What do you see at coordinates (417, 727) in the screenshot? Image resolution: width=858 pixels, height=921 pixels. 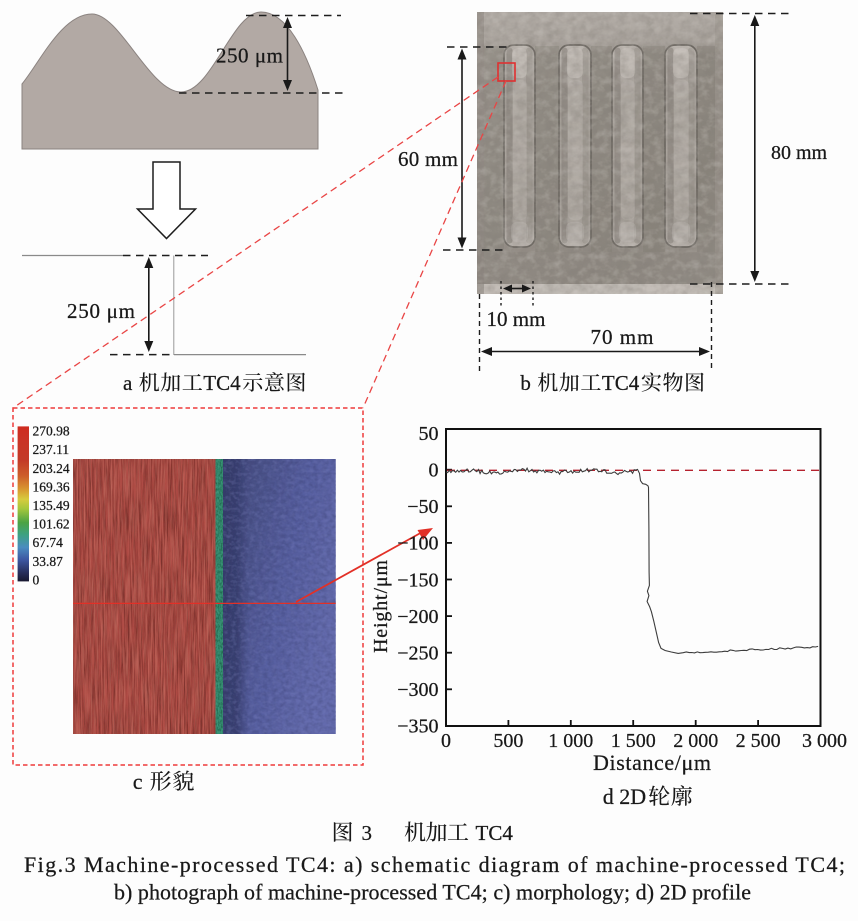 I see `svg-text: −350` at bounding box center [417, 727].